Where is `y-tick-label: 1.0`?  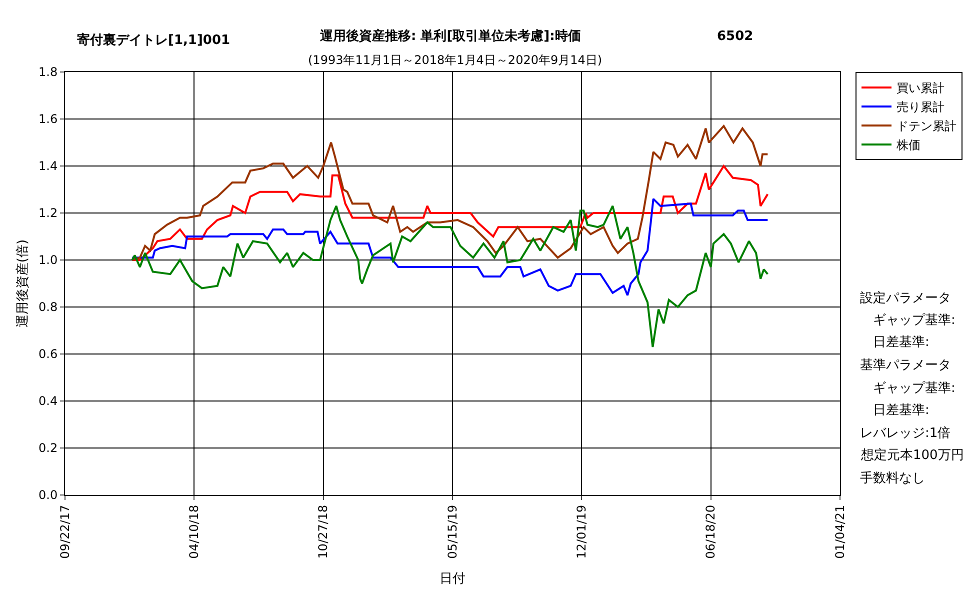
y-tick-label: 1.0 is located at coordinates (48, 260).